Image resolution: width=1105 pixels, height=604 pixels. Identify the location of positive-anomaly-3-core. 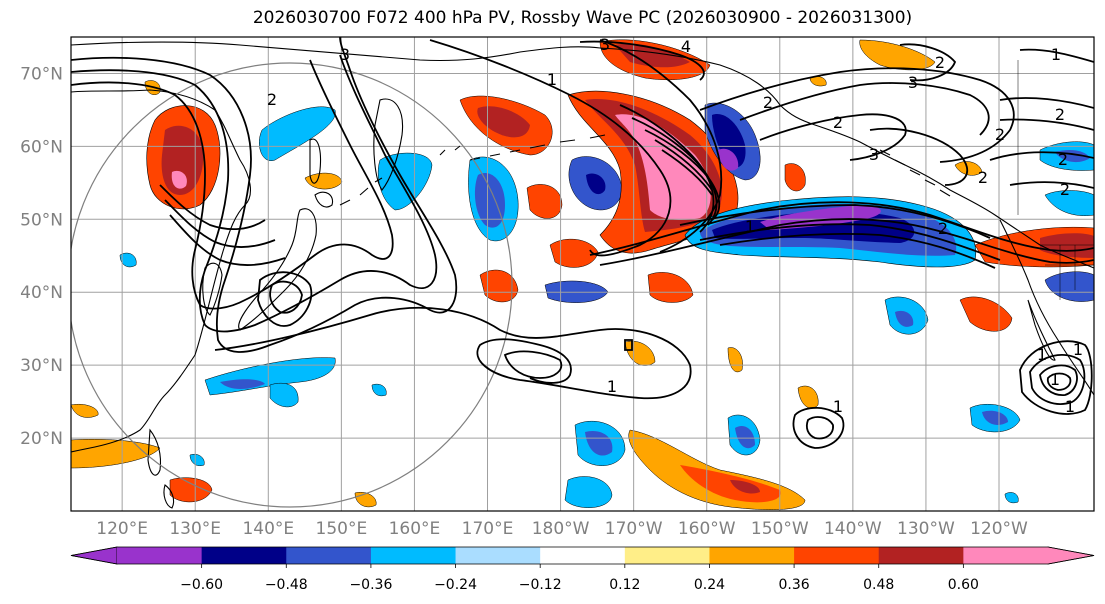
(503, 122).